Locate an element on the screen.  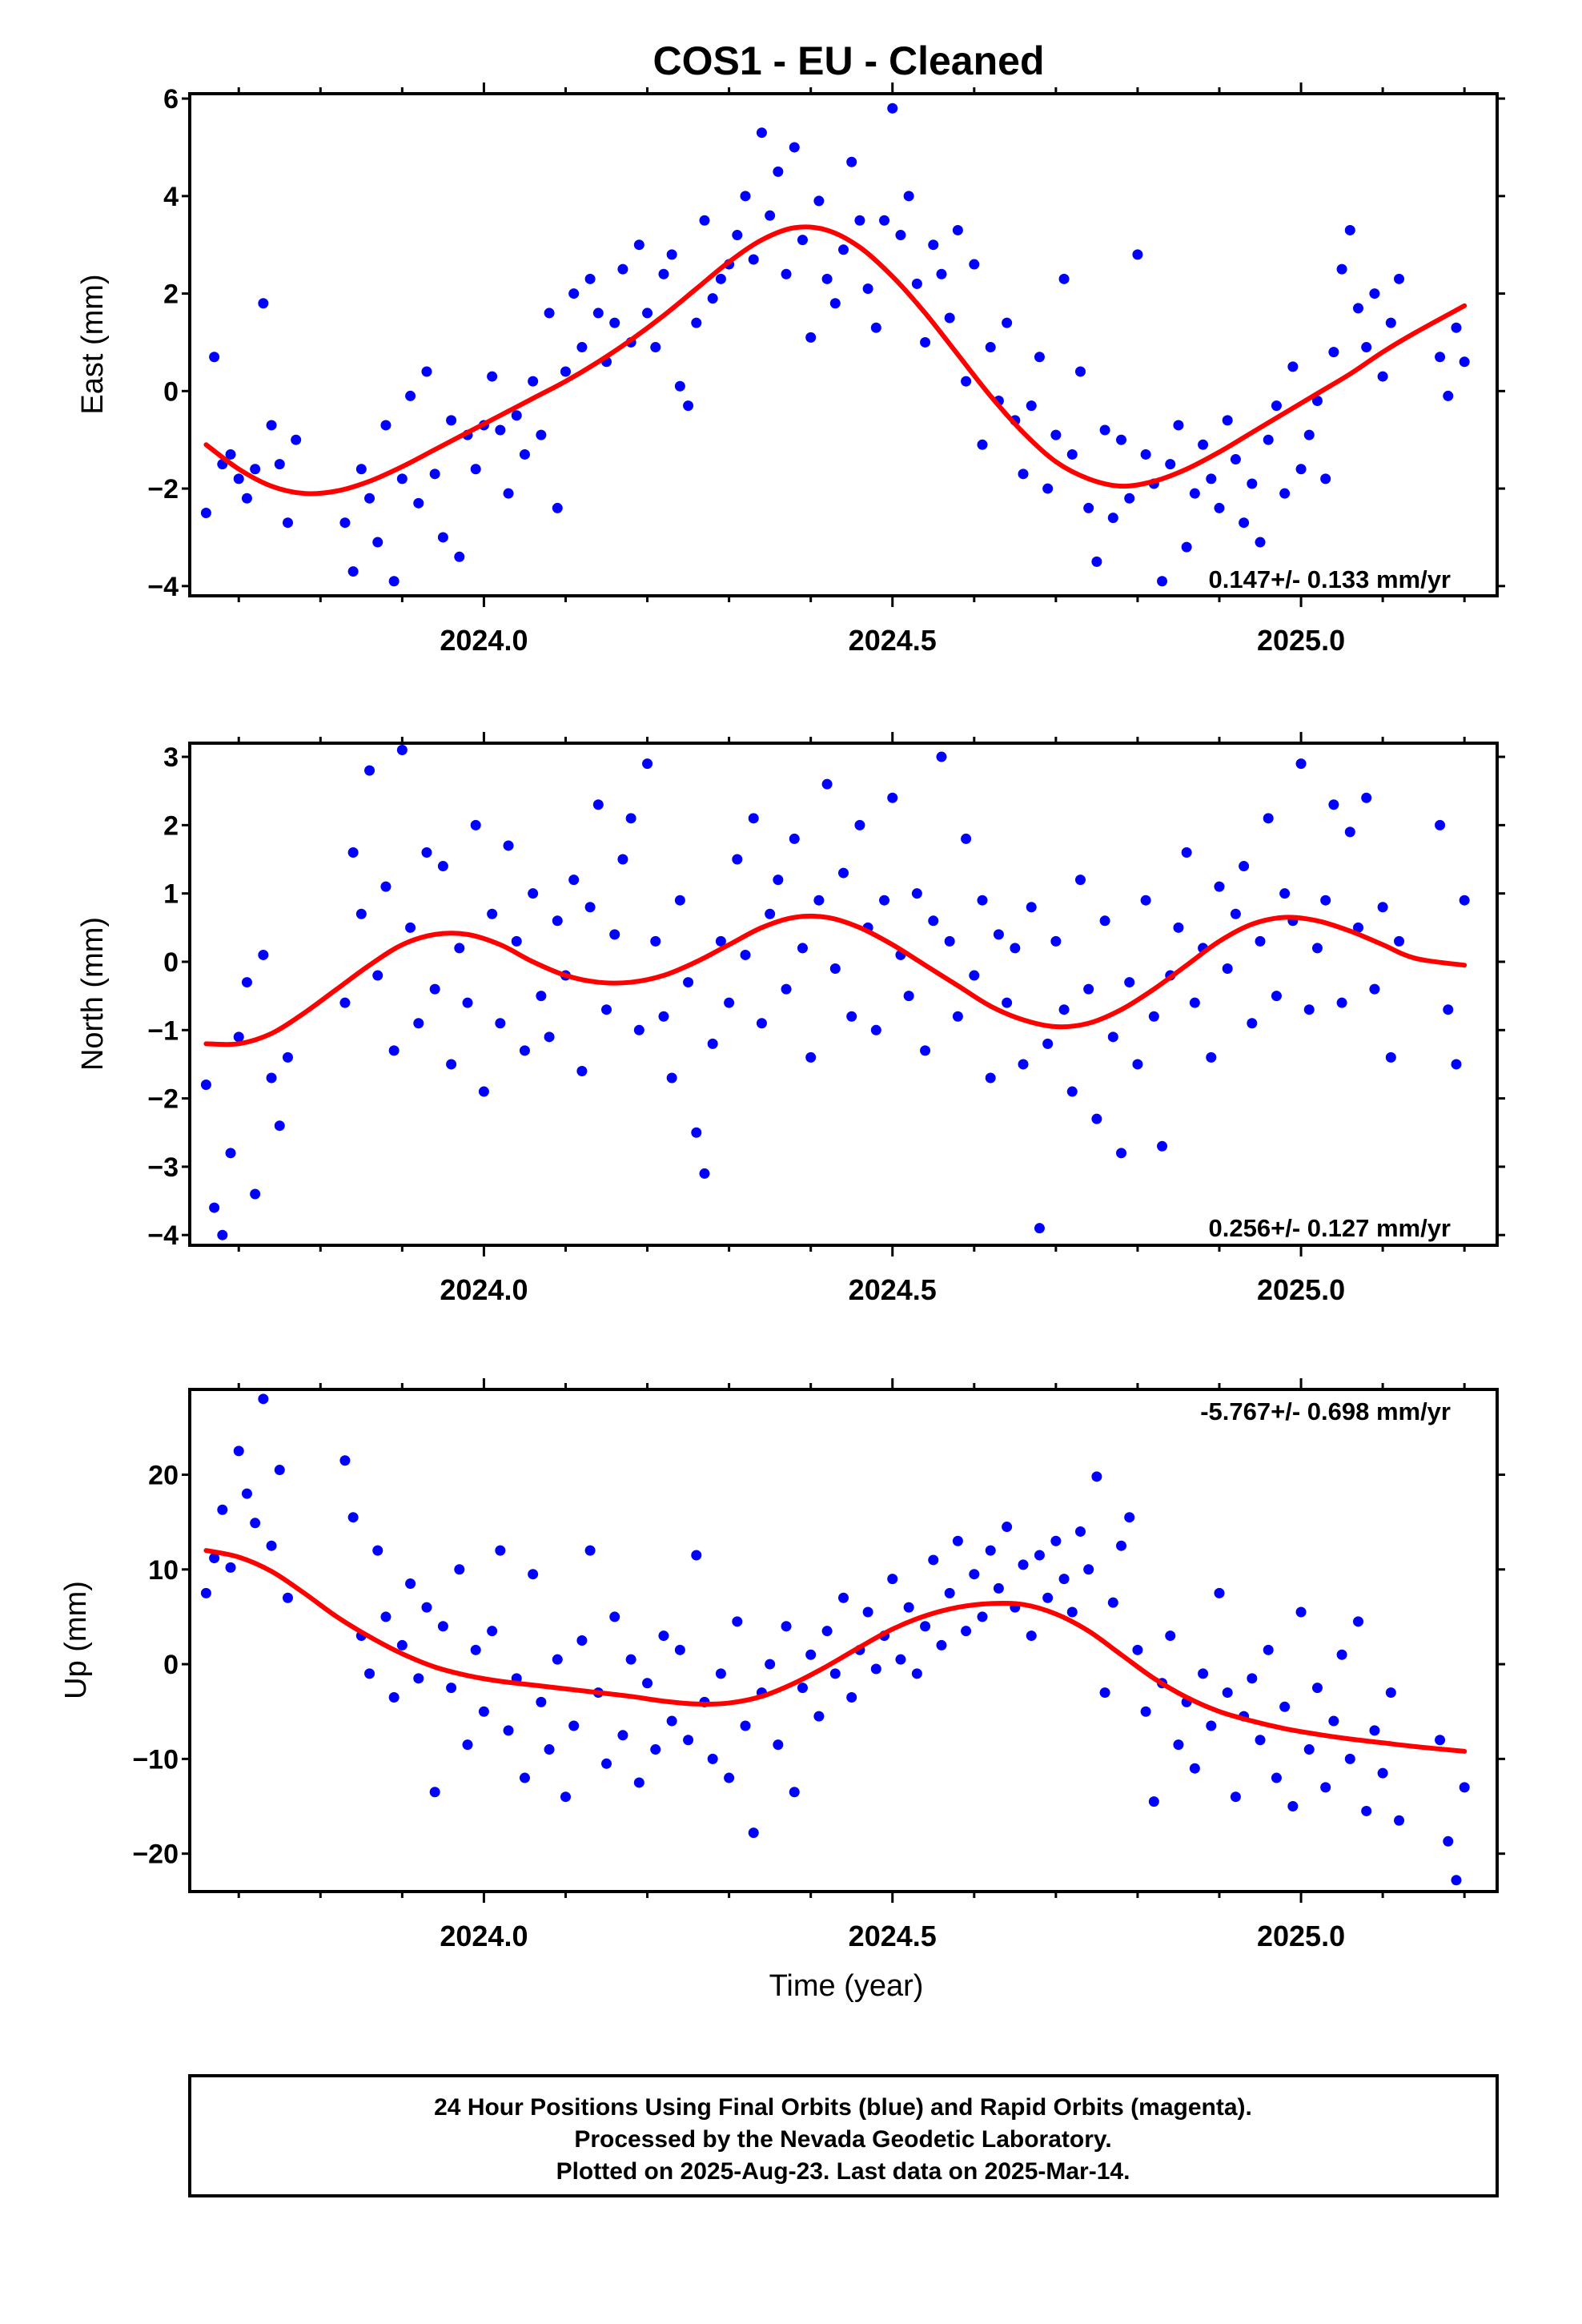
y-axis-label: East (mm) is located at coordinates (93, 344).